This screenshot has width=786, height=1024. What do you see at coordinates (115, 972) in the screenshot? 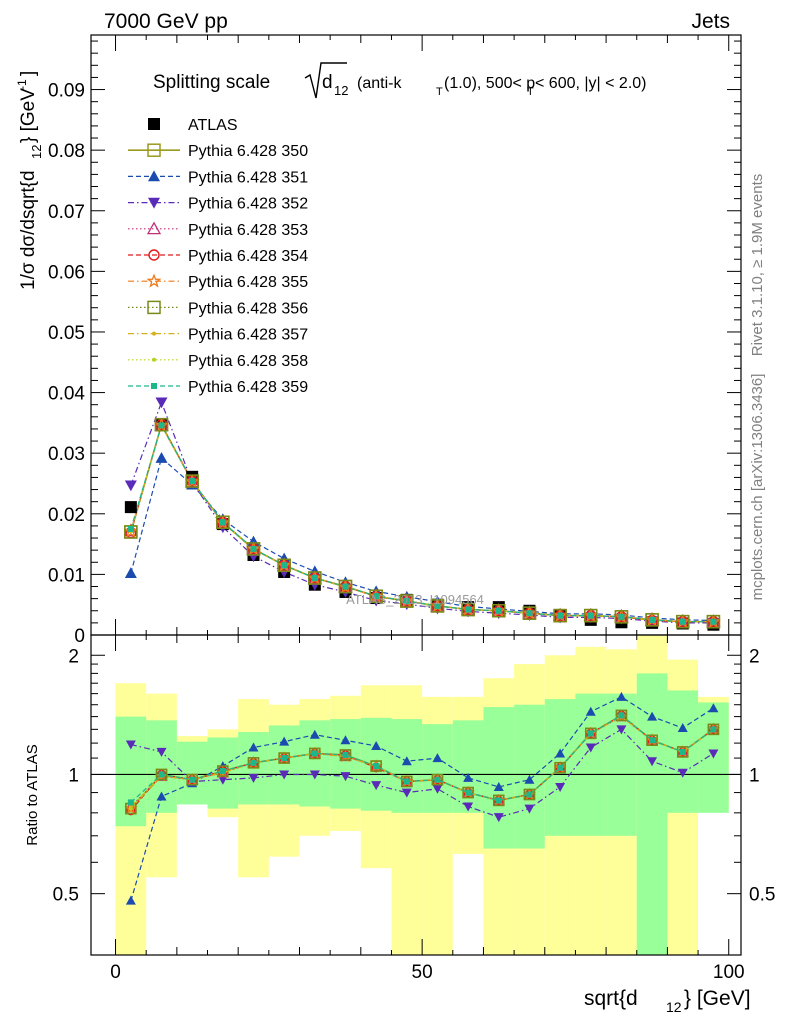
I see `x-tick-label: 0` at bounding box center [115, 972].